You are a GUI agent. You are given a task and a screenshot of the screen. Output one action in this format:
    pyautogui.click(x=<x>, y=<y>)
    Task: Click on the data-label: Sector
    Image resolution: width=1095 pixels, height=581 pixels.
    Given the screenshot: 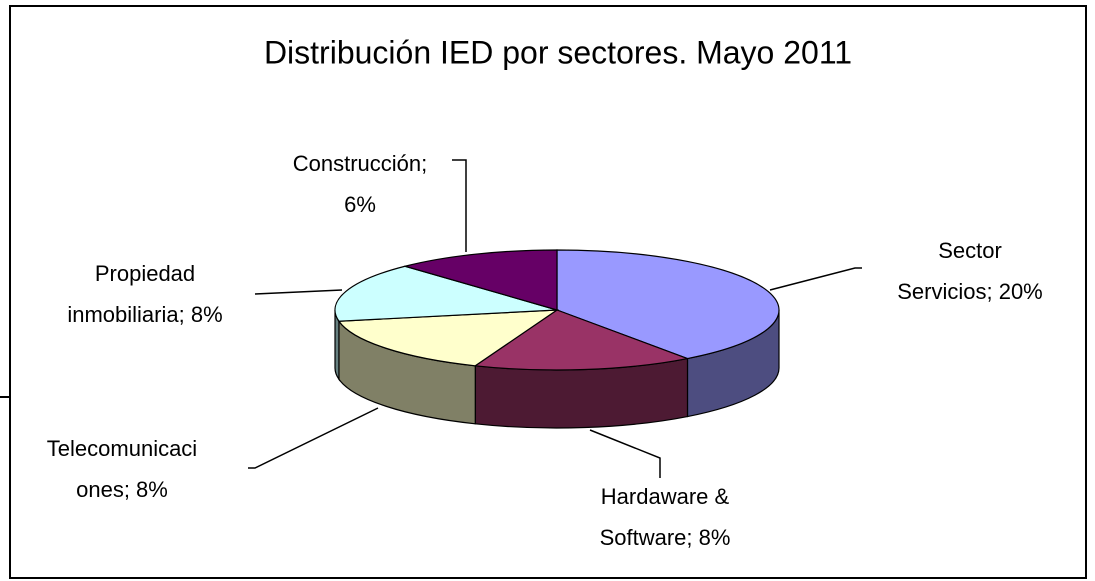 What is the action you would take?
    pyautogui.click(x=970, y=250)
    